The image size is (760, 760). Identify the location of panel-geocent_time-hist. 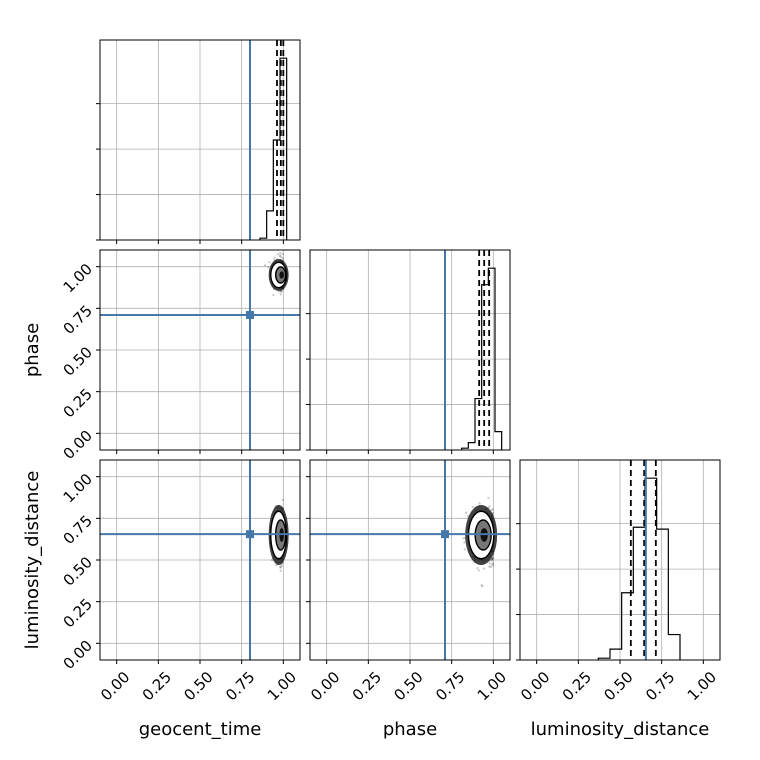
(198, 141).